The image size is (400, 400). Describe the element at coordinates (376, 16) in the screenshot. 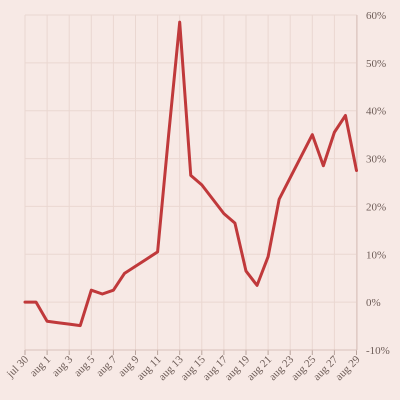

I see `y-tick-label: 60%` at that location.